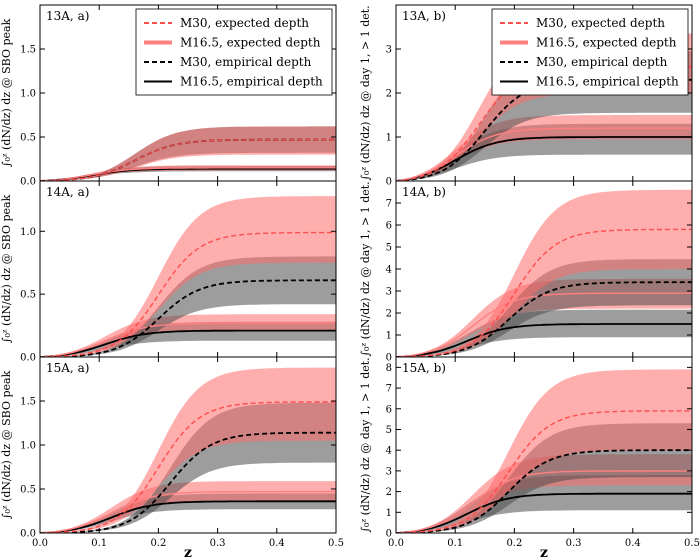 The height and width of the screenshot is (560, 700). What do you see at coordinates (600, 23) in the screenshot?
I see `legend-label: M30, expected depth` at bounding box center [600, 23].